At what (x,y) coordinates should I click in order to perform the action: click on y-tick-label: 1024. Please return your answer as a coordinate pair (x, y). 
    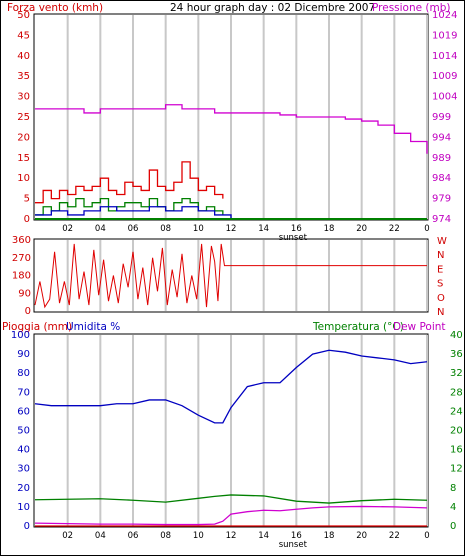
    Looking at the image, I should click on (444, 15).